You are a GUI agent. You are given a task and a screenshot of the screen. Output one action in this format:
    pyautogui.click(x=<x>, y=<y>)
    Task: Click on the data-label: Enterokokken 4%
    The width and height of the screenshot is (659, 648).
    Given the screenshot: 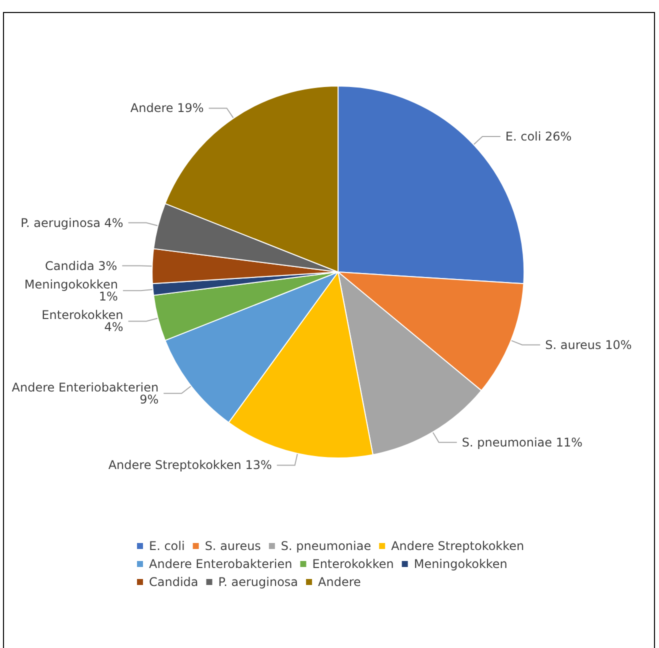 What is the action you would take?
    pyautogui.click(x=83, y=321)
    